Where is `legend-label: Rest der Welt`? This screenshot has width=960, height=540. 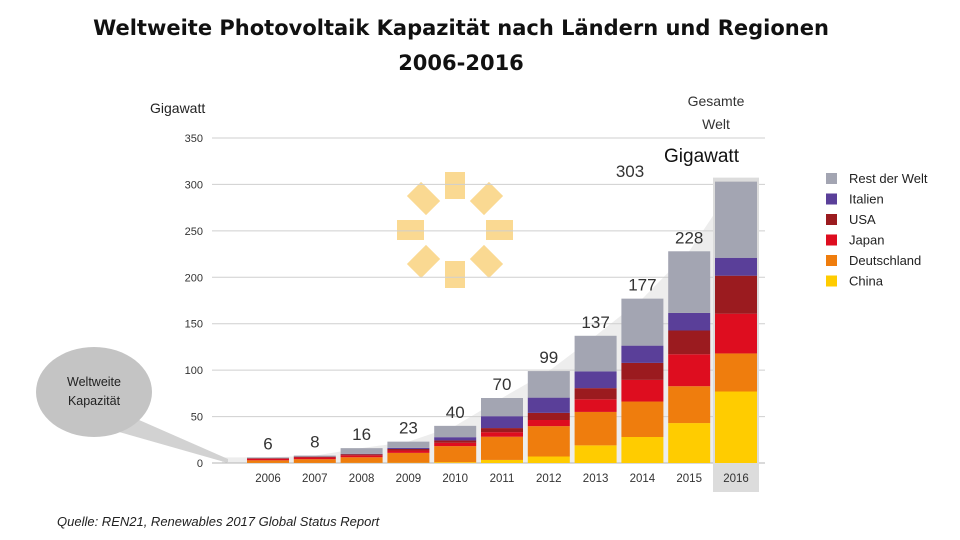 legend-label: Rest der Welt is located at coordinates (888, 178).